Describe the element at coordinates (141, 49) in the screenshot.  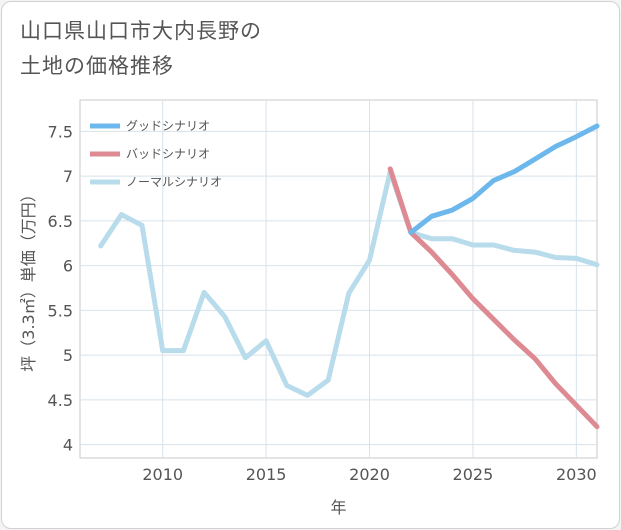
I see `chart-title: 山口県山口市大内長野の 土地の価格推移` at that location.